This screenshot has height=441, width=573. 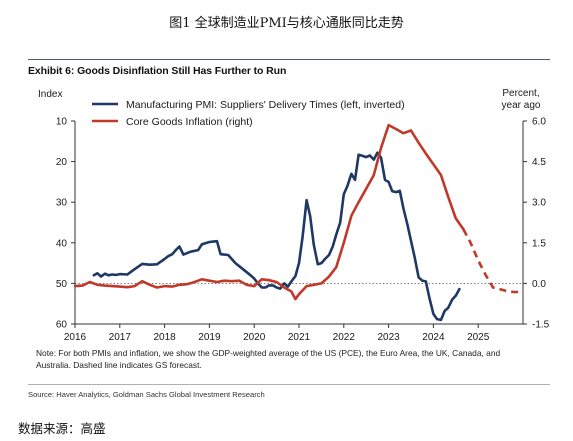 What do you see at coordinates (286, 23) in the screenshot?
I see `figure-title: 图1 全球制造业PMI与核心通胀同比走势` at bounding box center [286, 23].